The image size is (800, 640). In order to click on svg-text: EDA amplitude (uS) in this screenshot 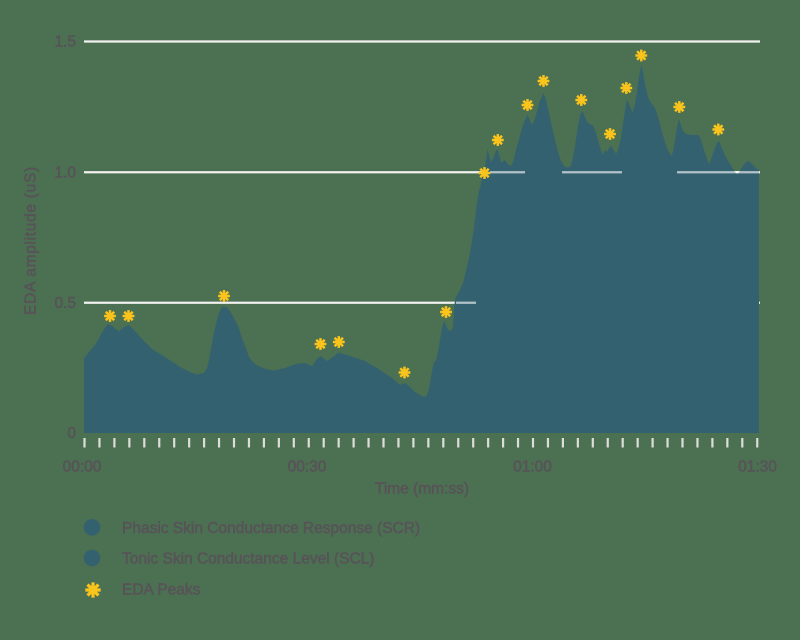, I will do `click(31, 240)`.